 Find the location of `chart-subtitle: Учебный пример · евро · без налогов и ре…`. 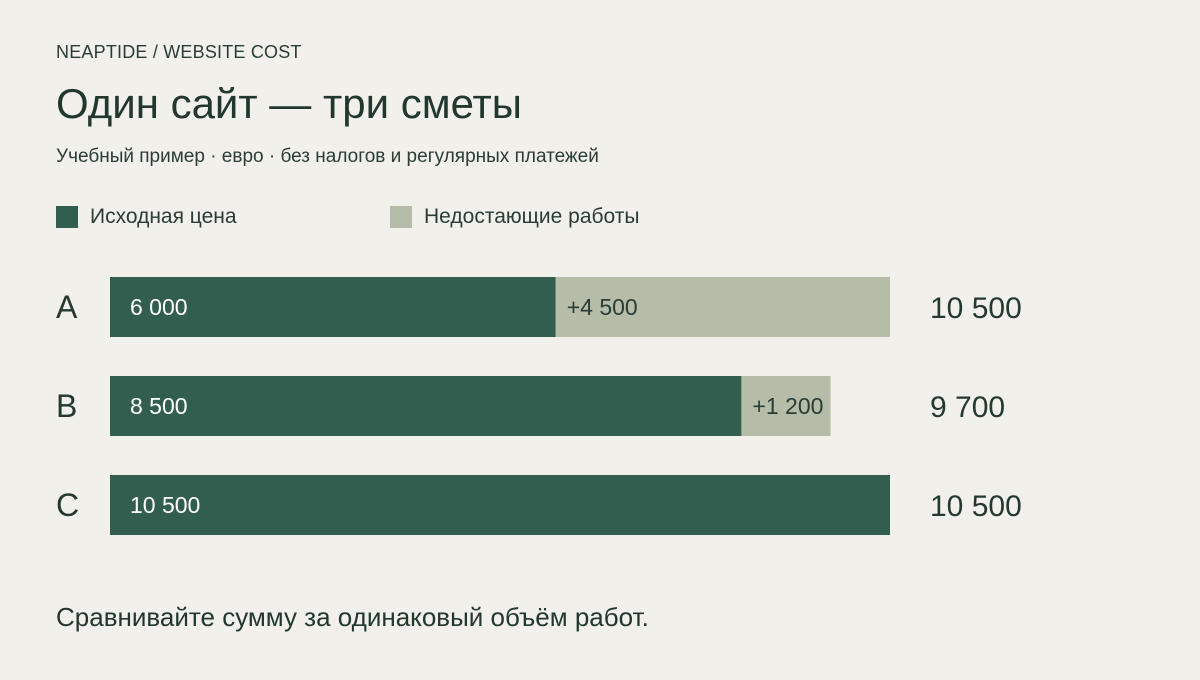

chart-subtitle: Учебный пример · евро · без налогов и ре… is located at coordinates (327, 156).